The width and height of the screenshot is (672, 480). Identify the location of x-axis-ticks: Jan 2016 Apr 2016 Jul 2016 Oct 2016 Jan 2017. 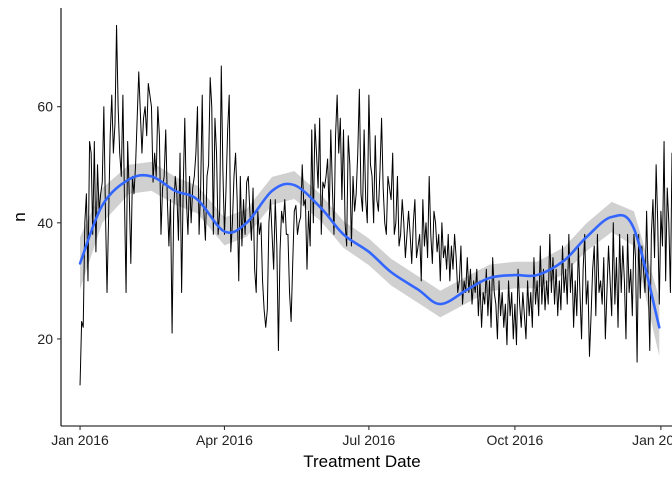
(361, 437).